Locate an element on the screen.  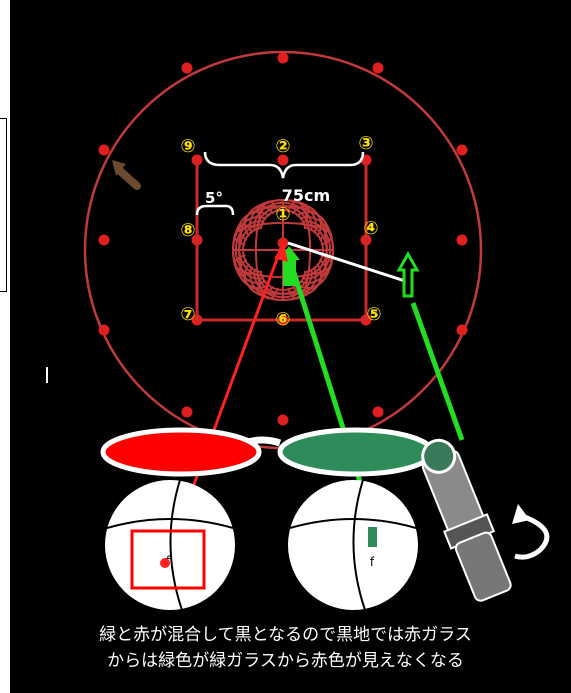
distance-label: 75cm is located at coordinates (306, 195).